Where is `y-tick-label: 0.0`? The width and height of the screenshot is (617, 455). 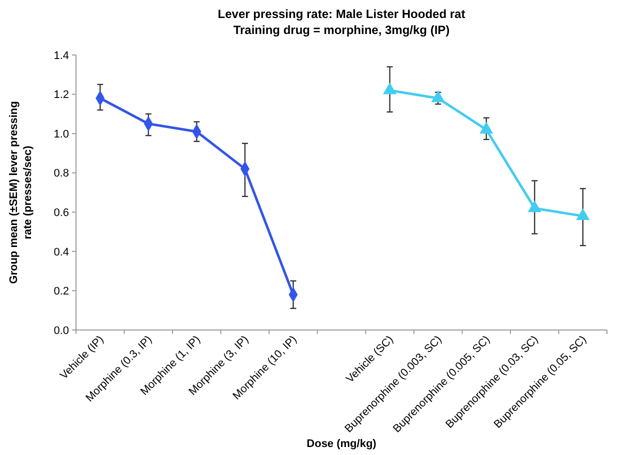 y-tick-label: 0.0 is located at coordinates (61, 330).